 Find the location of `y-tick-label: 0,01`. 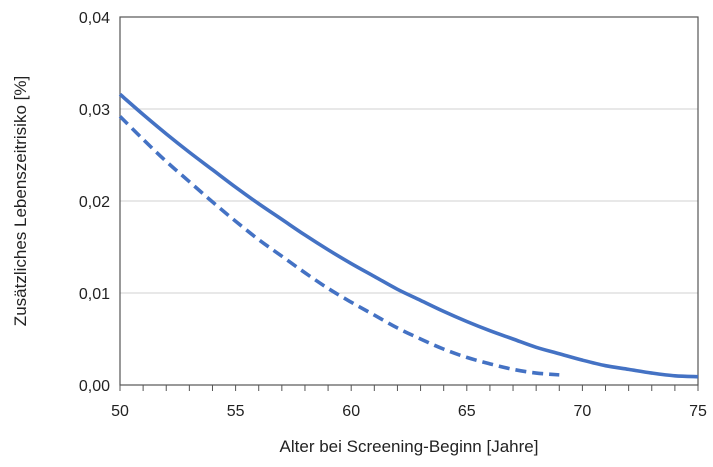

y-tick-label: 0,01 is located at coordinates (94, 294).